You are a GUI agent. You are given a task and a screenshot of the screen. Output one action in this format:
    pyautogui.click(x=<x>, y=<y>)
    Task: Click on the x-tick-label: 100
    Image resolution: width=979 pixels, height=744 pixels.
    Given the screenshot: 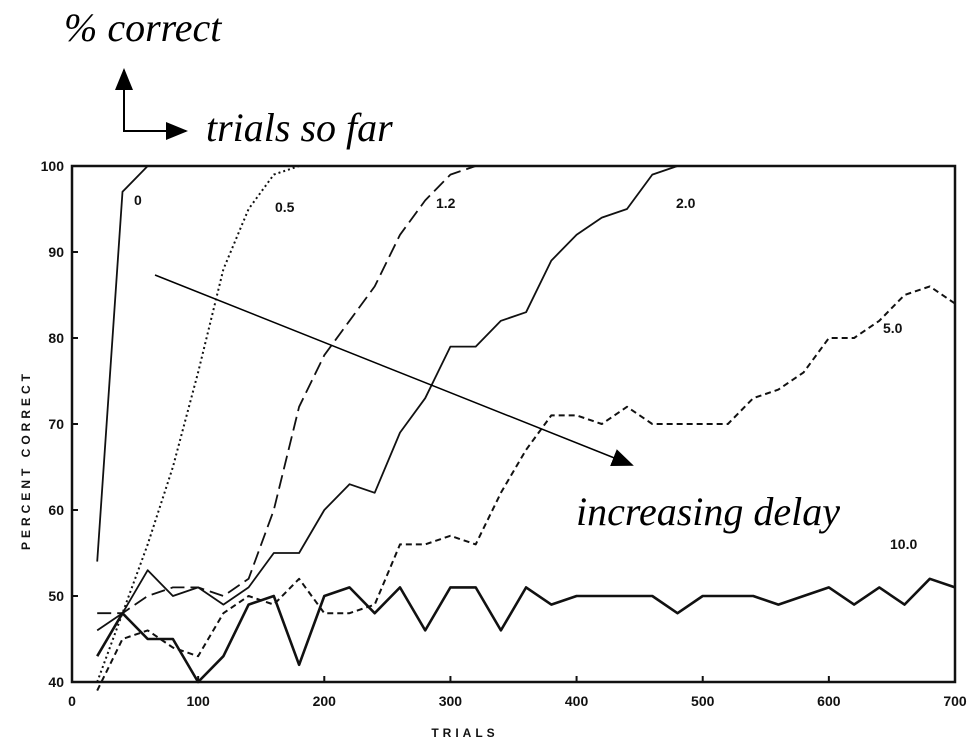 What is the action you would take?
    pyautogui.click(x=198, y=701)
    